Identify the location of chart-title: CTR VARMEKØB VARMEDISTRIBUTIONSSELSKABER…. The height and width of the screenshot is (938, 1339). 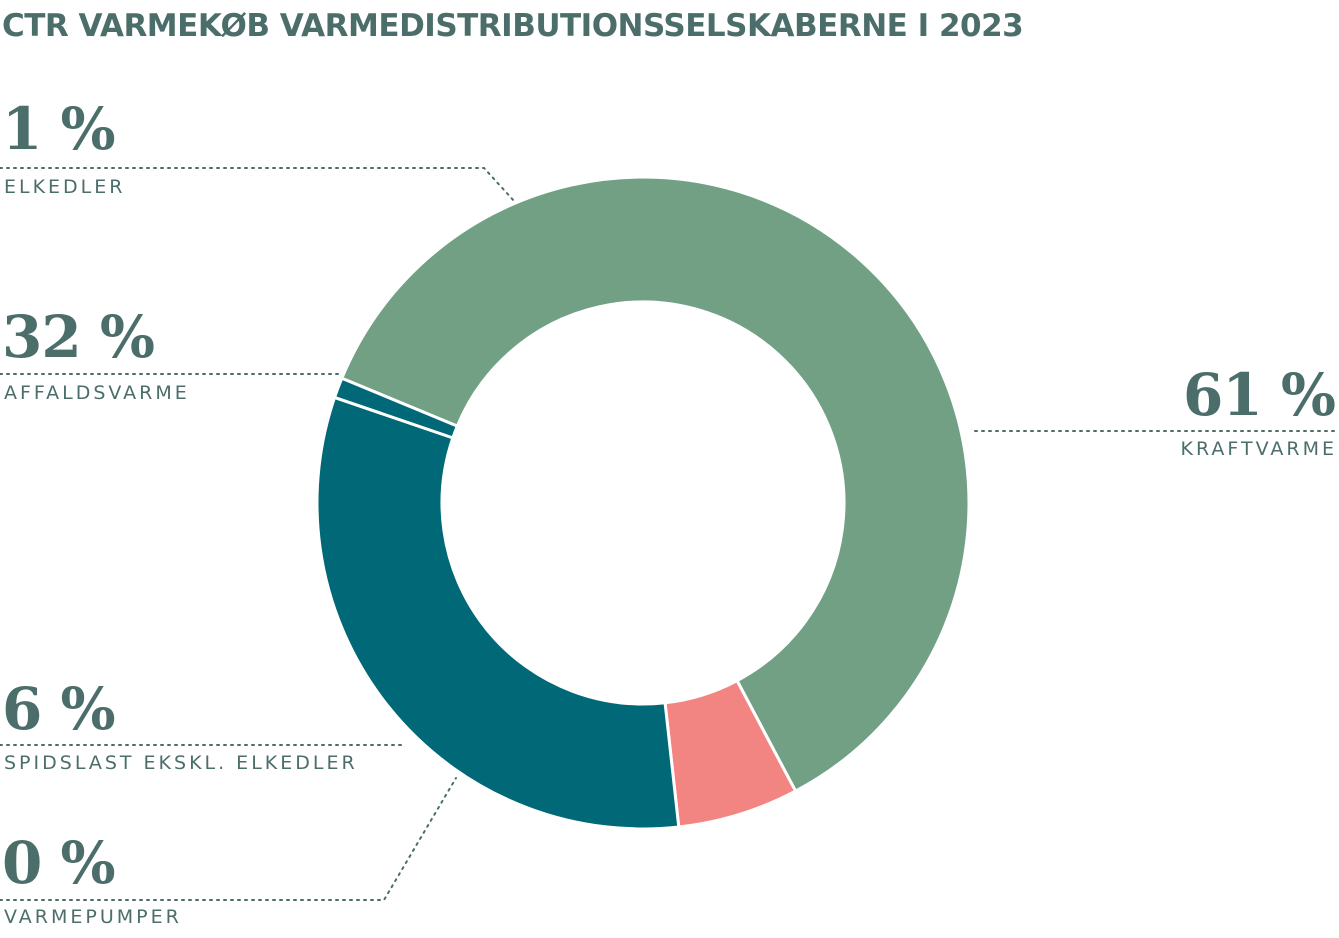
(513, 26).